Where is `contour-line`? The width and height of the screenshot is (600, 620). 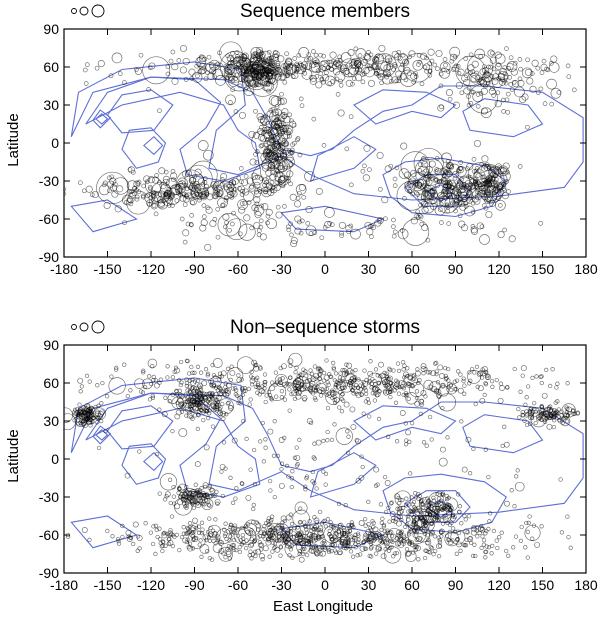 contour-line is located at coordinates (102, 119).